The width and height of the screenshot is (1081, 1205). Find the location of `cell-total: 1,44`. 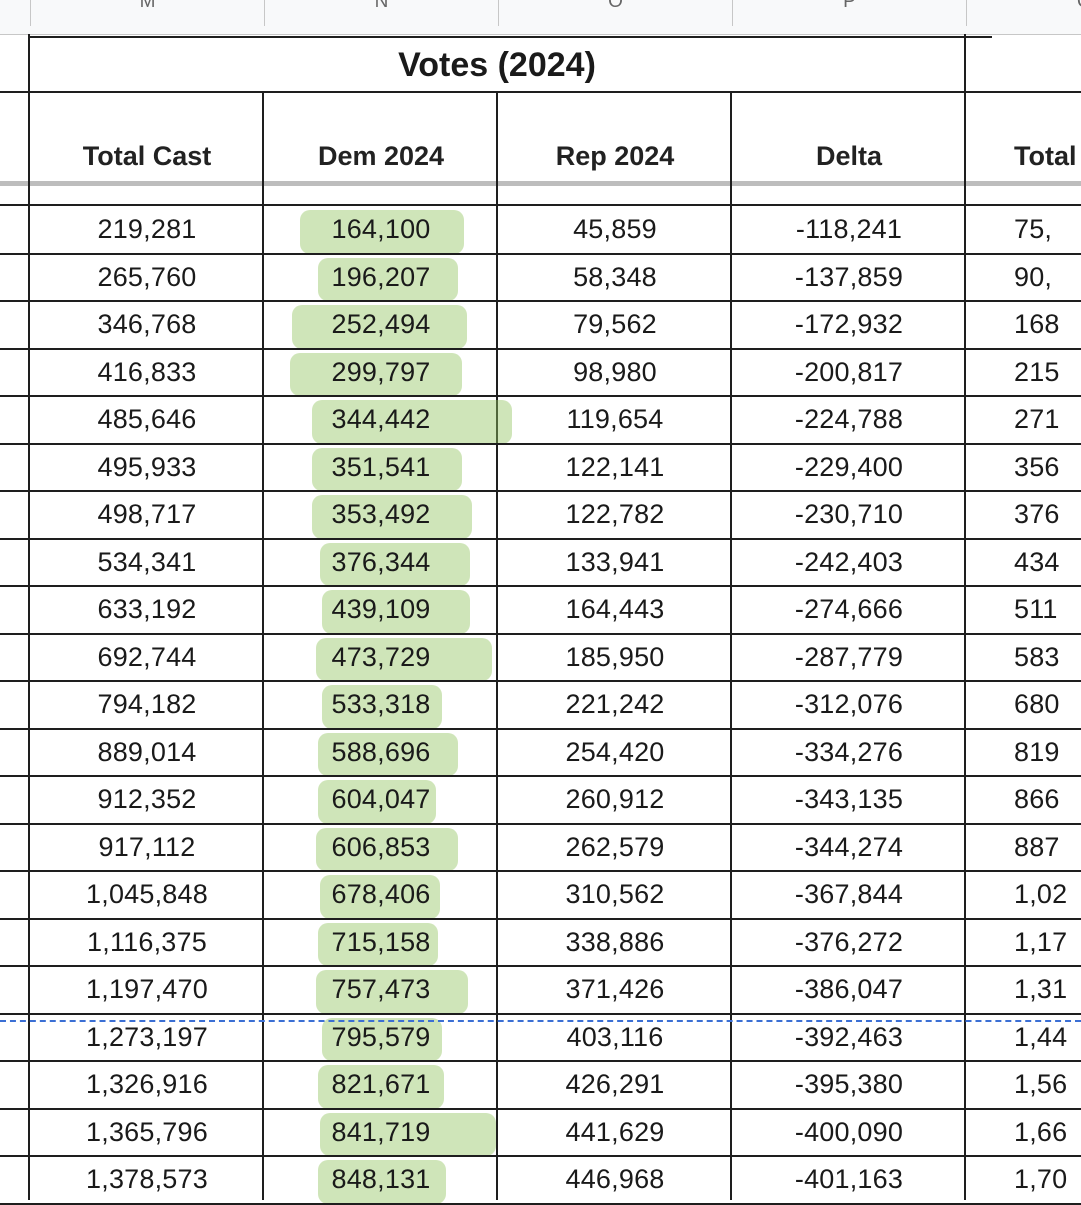

cell-total: 1,44 is located at coordinates (1041, 1036).